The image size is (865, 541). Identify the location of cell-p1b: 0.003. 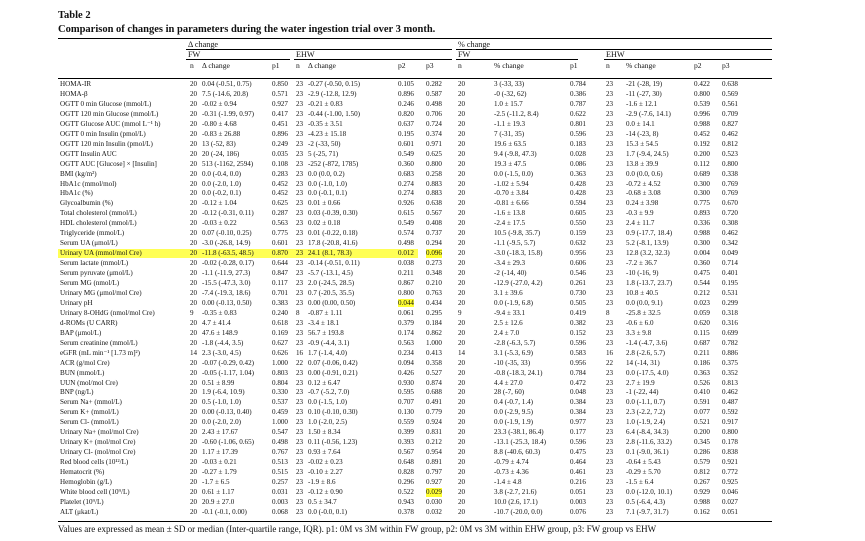
(578, 501).